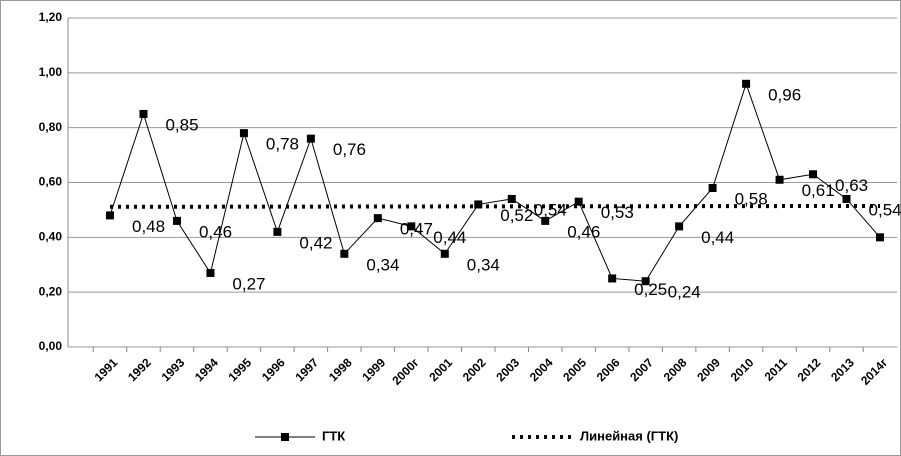  I want to click on x-tick-label: 2008, so click(675, 369).